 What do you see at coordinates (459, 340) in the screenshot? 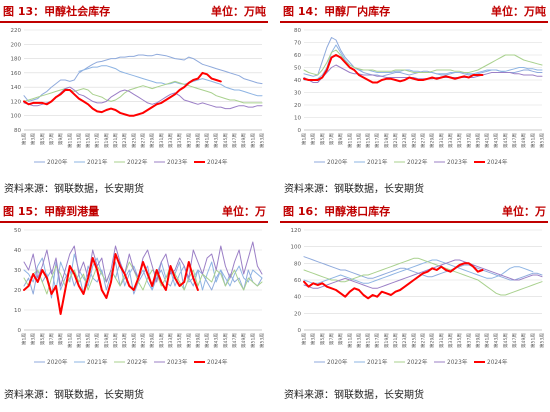
I see `x-tick-label: 第35周` at bounding box center [459, 340].